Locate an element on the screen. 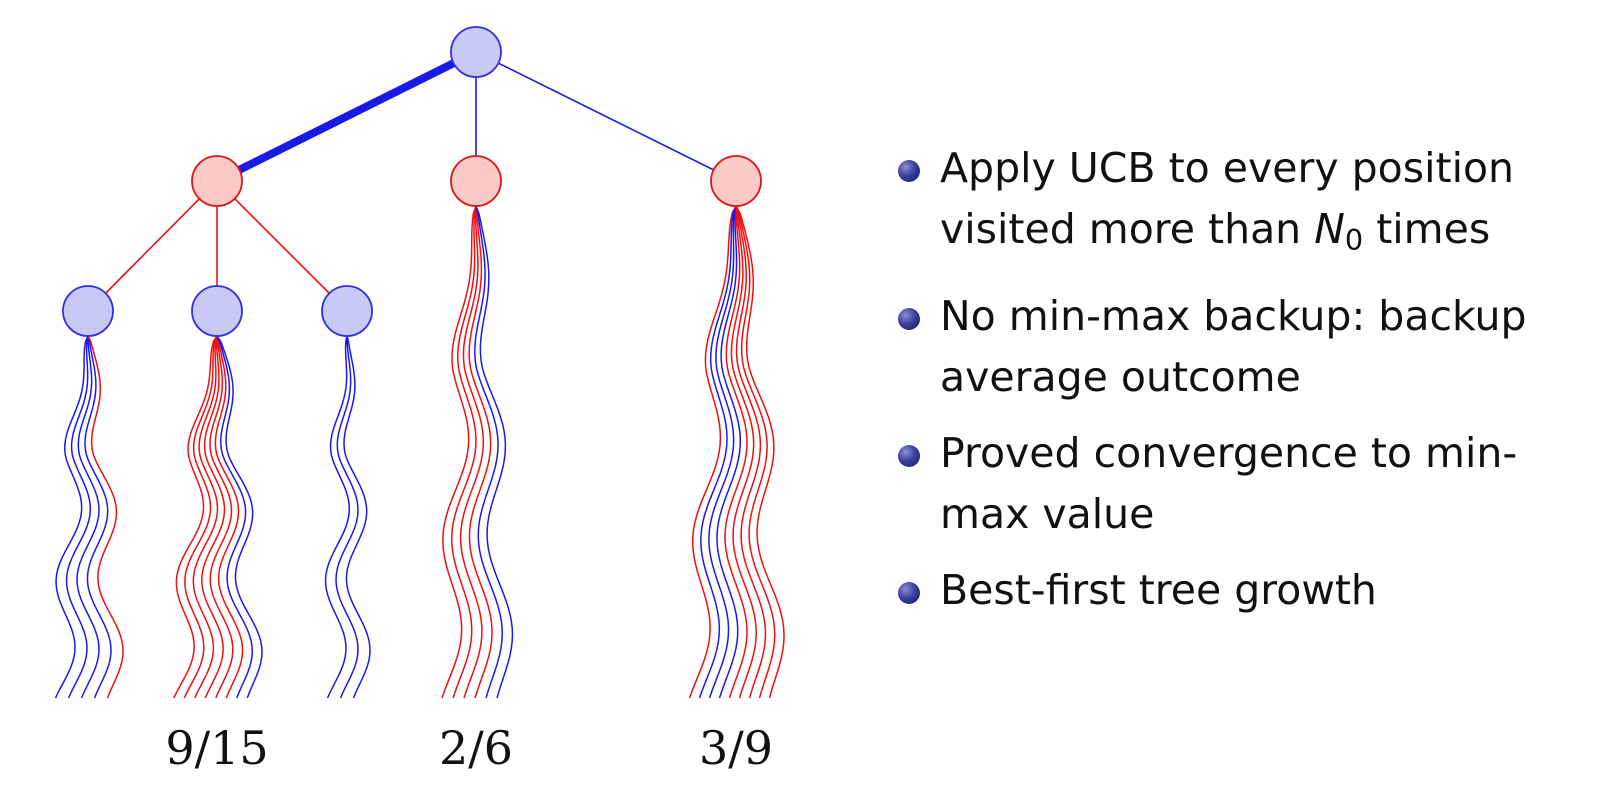 The width and height of the screenshot is (1603, 802). bullet-text-tail: times is located at coordinates (1427, 229).